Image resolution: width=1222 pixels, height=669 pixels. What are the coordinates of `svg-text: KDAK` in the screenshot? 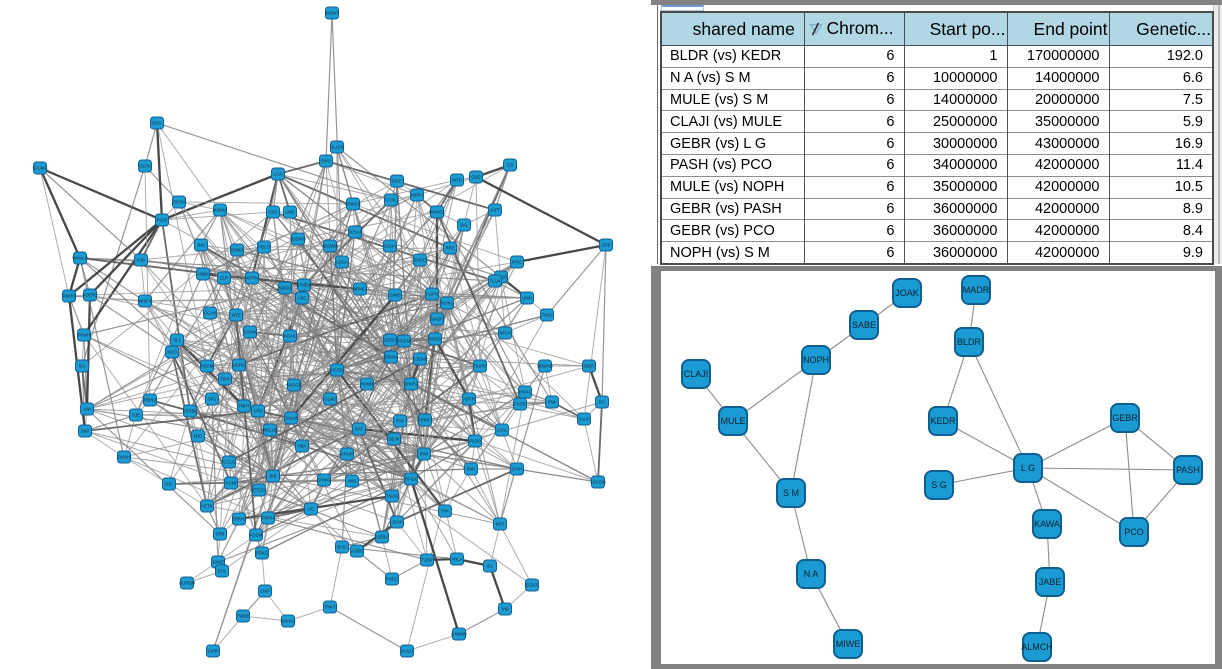 It's located at (290, 336).